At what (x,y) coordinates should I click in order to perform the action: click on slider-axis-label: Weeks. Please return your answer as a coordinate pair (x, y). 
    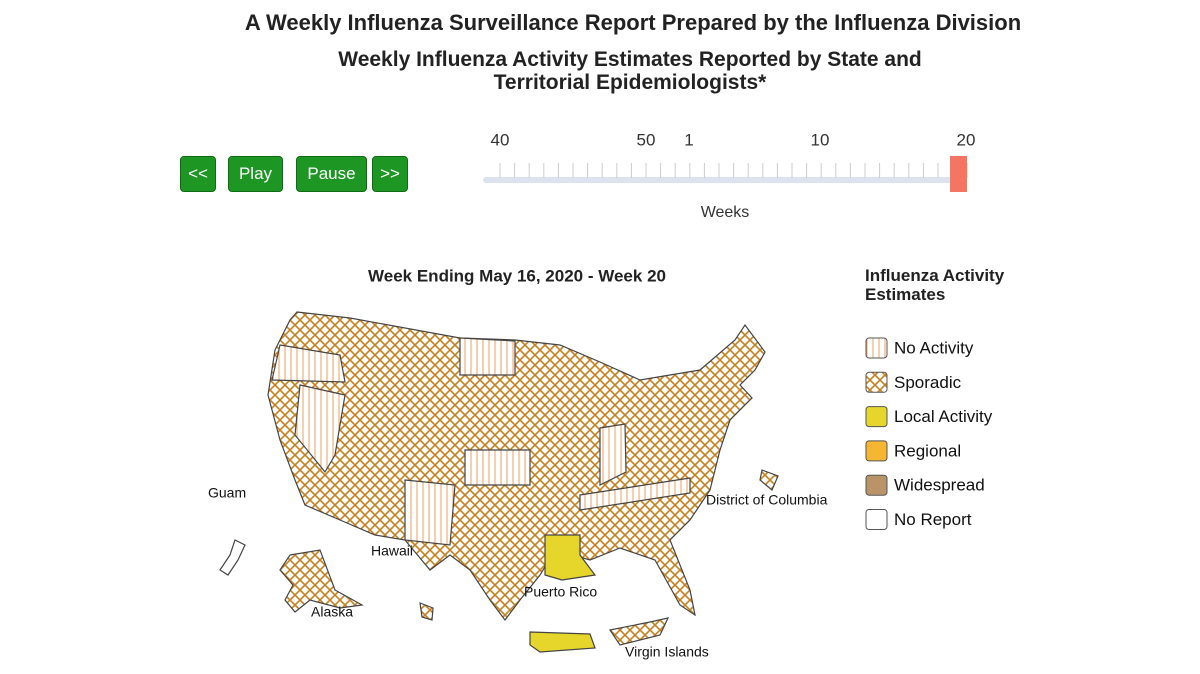
    Looking at the image, I should click on (725, 212).